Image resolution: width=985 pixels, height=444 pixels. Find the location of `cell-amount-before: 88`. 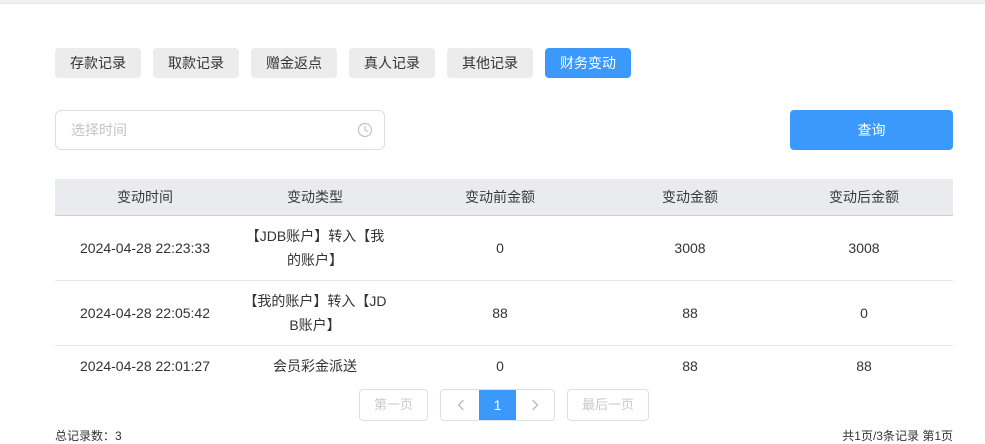

cell-amount-before: 88 is located at coordinates (500, 313).